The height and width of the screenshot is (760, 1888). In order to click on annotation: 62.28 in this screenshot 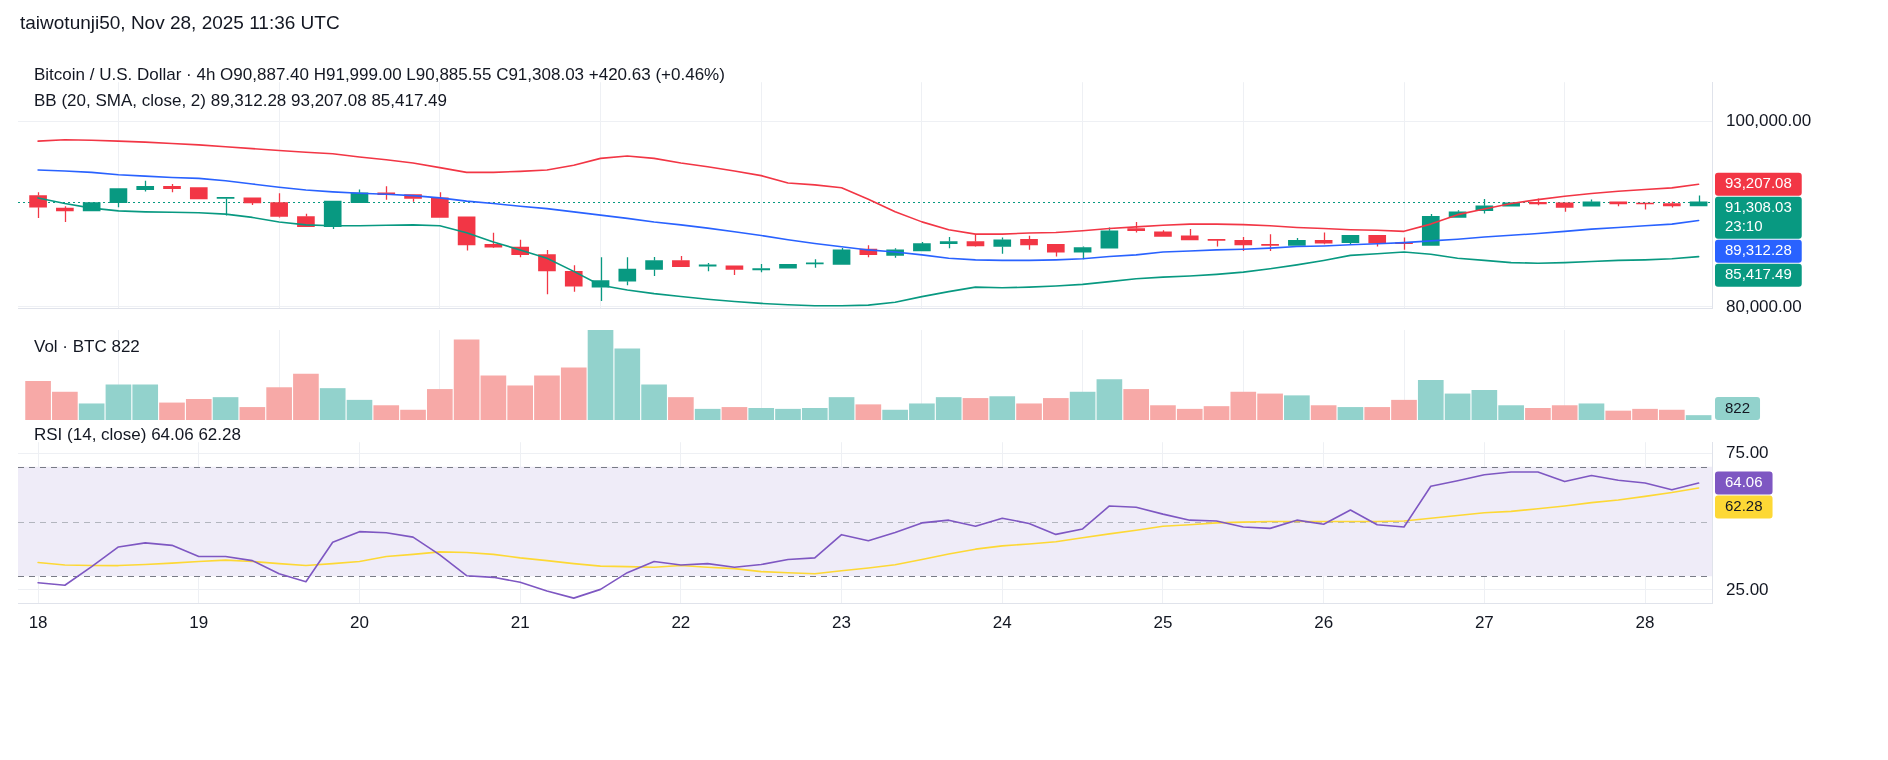, I will do `click(1744, 506)`.